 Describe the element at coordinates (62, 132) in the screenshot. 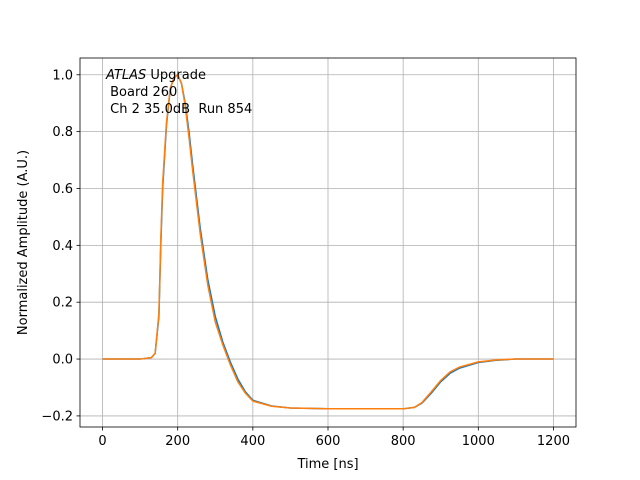

I see `y-tick-label: 0.8` at that location.